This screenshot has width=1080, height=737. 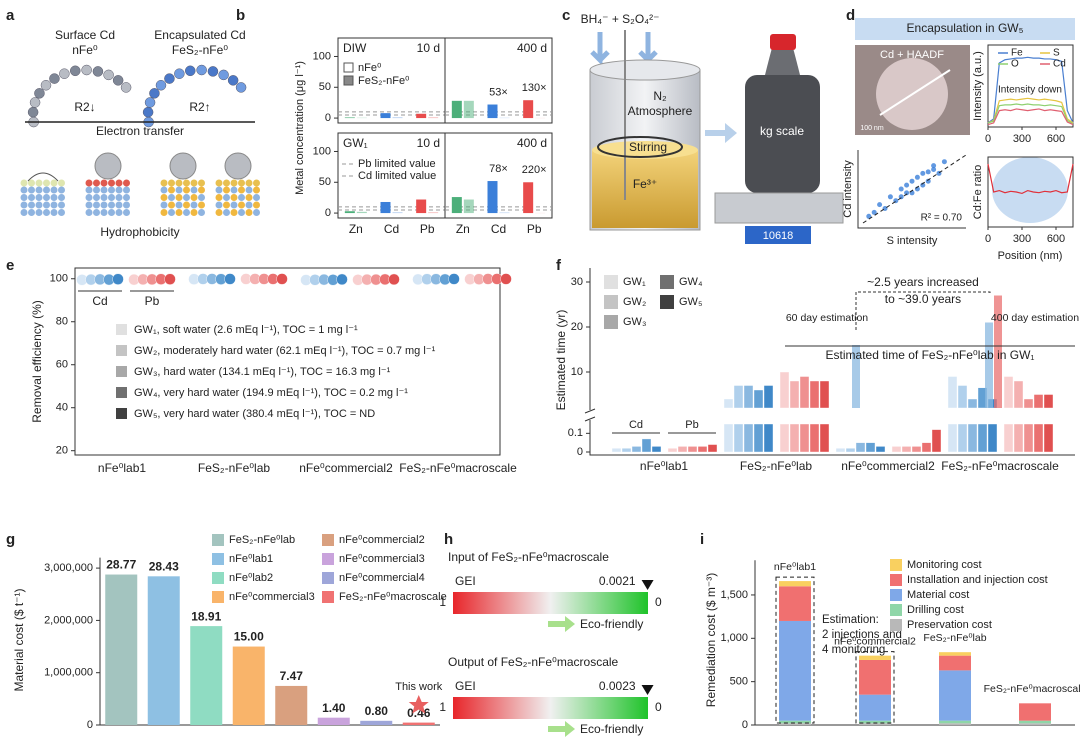 I want to click on value-label: 18.91, so click(x=206, y=616).